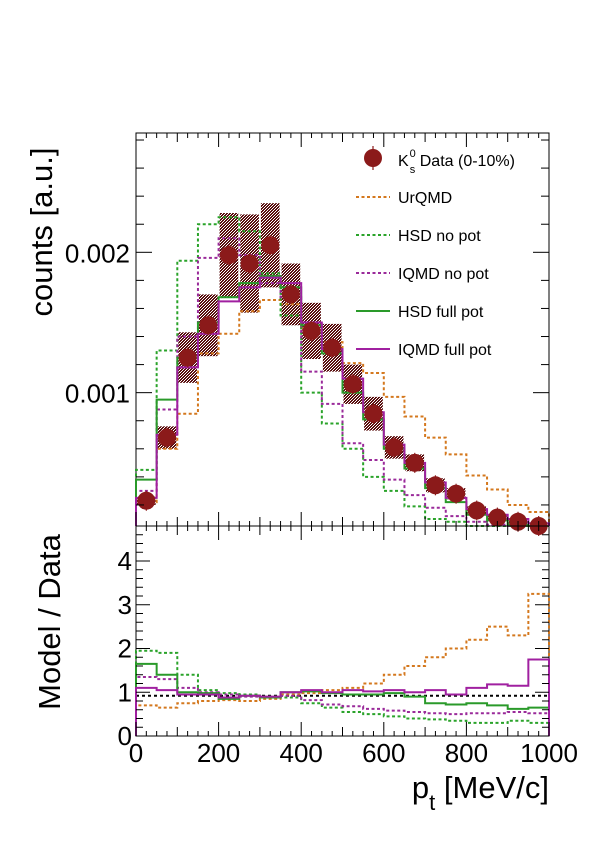 Image resolution: width=595 pixels, height=842 pixels. Describe the element at coordinates (443, 274) in the screenshot. I see `legend-label: IQMD no pot` at that location.